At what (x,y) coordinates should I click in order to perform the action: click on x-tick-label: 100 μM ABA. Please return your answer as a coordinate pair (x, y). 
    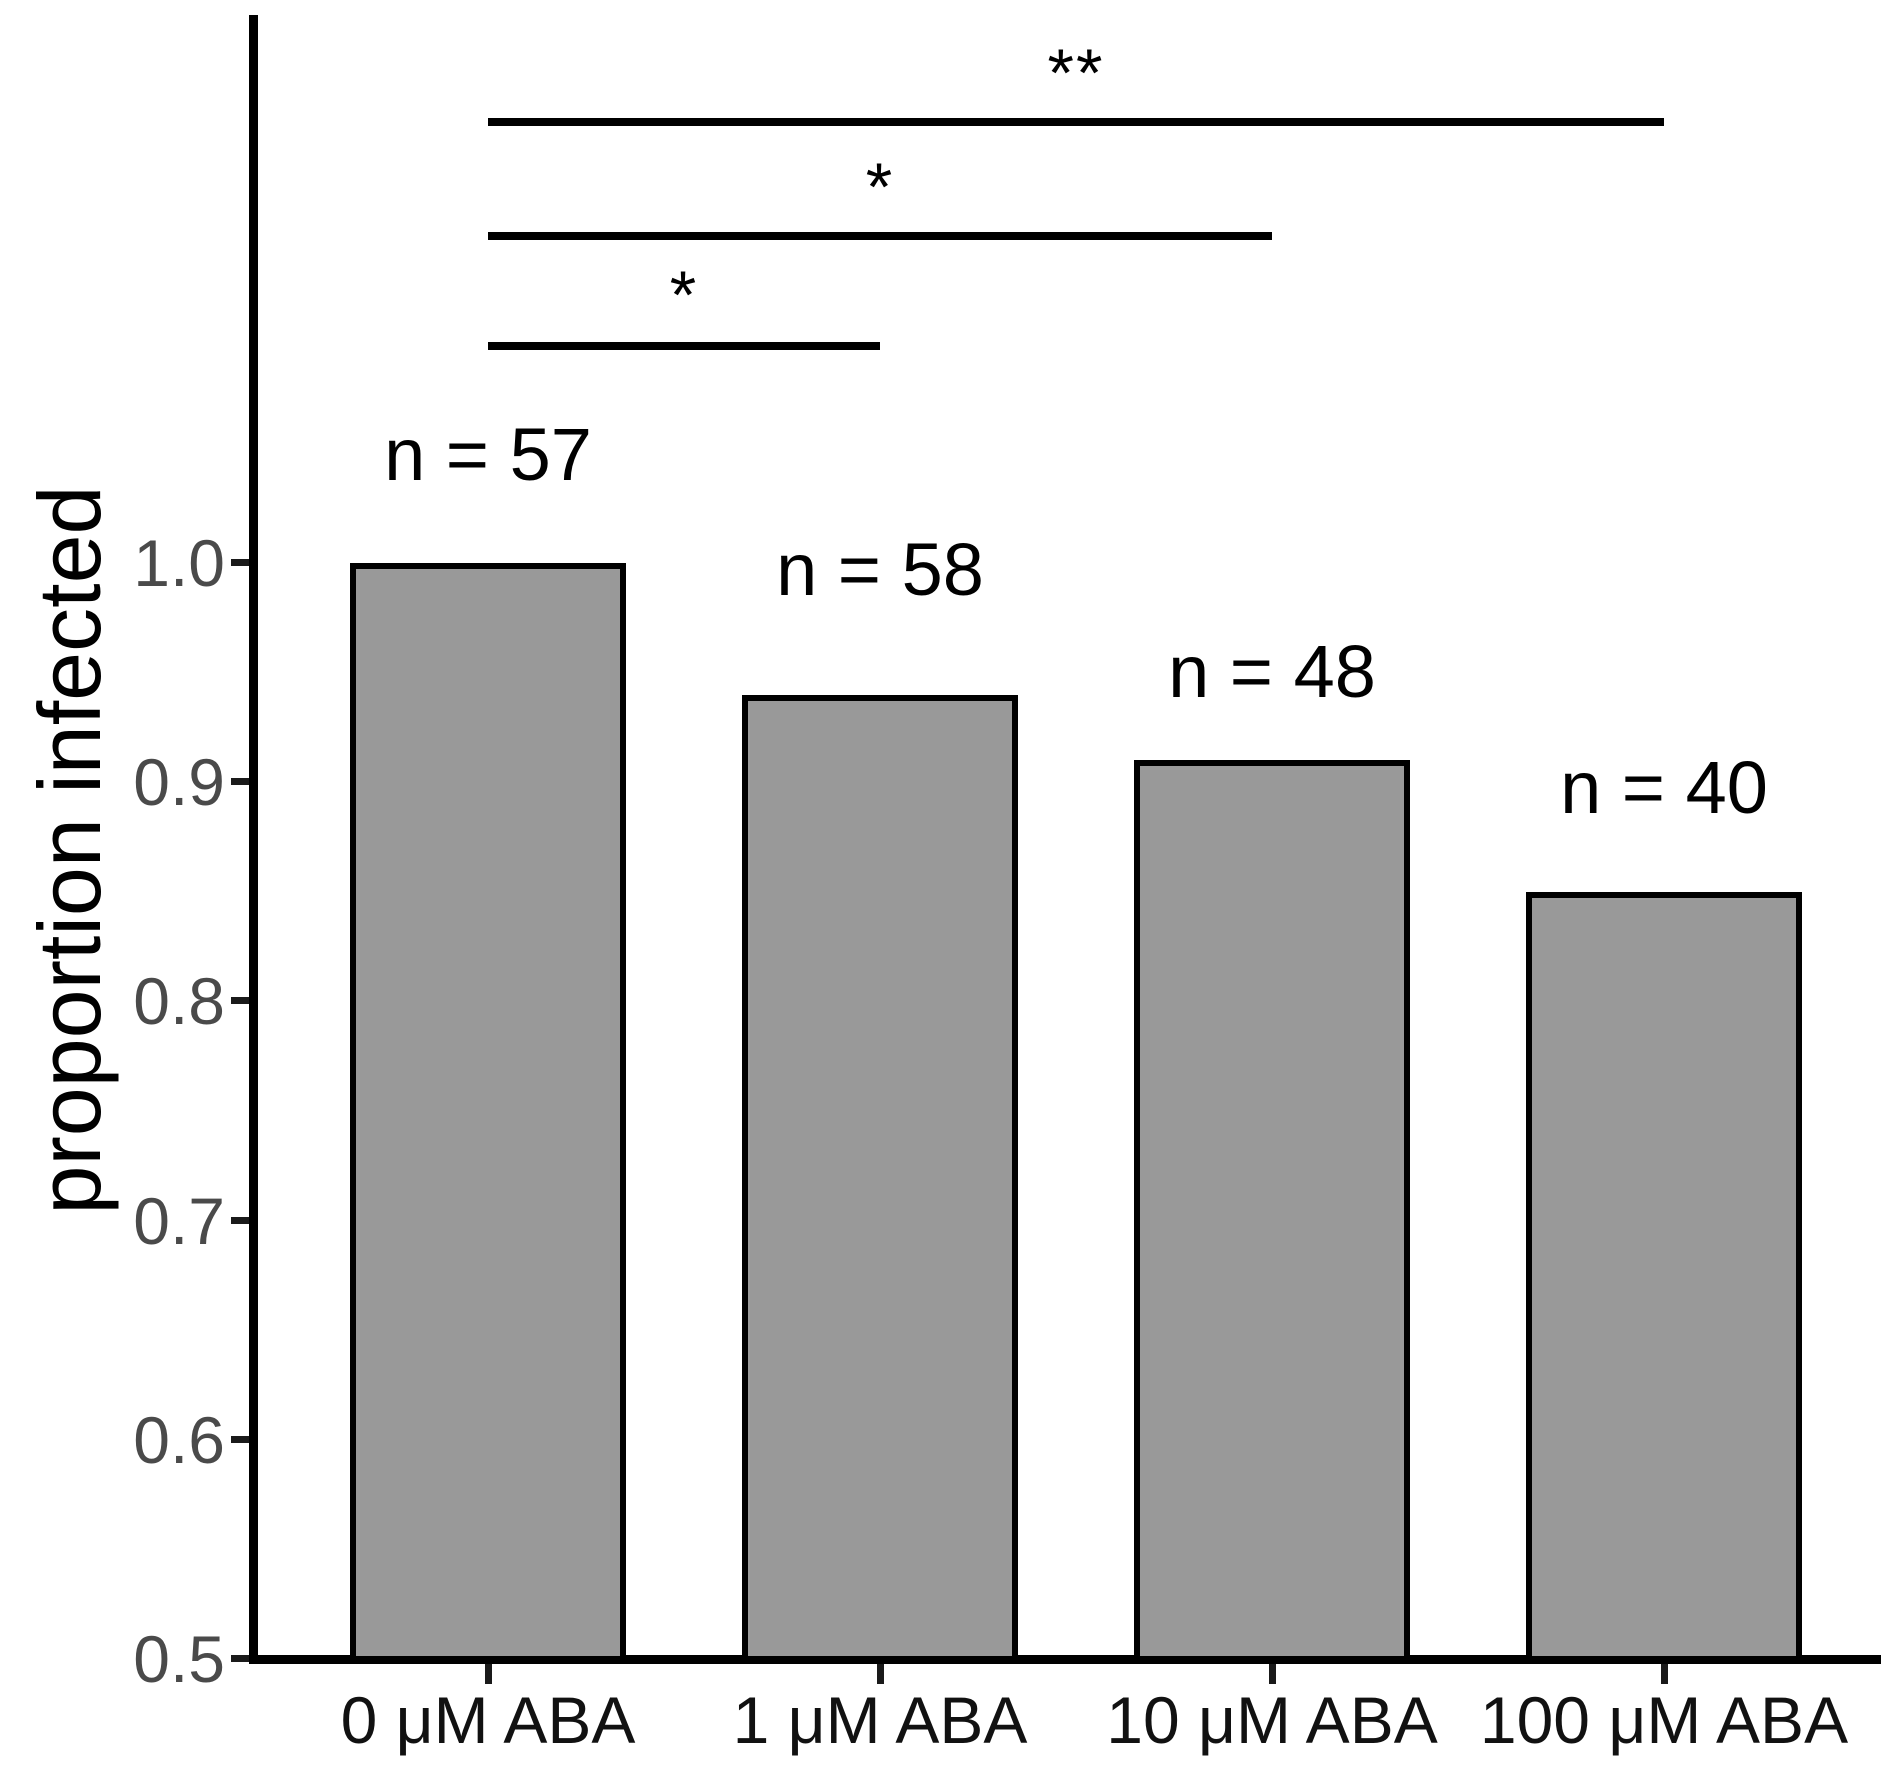
    Looking at the image, I should click on (1664, 1720).